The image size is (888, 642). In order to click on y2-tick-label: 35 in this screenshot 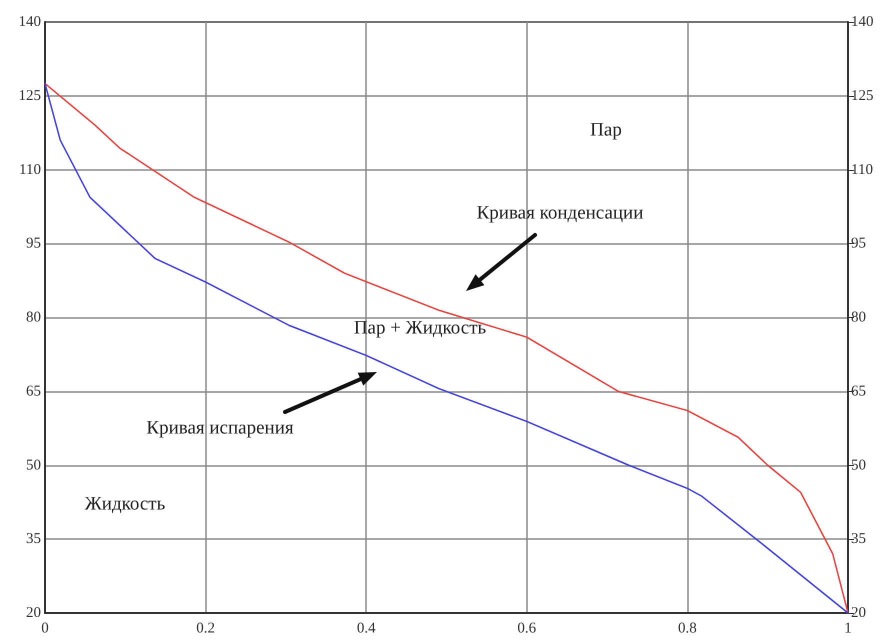, I will do `click(33, 539)`.